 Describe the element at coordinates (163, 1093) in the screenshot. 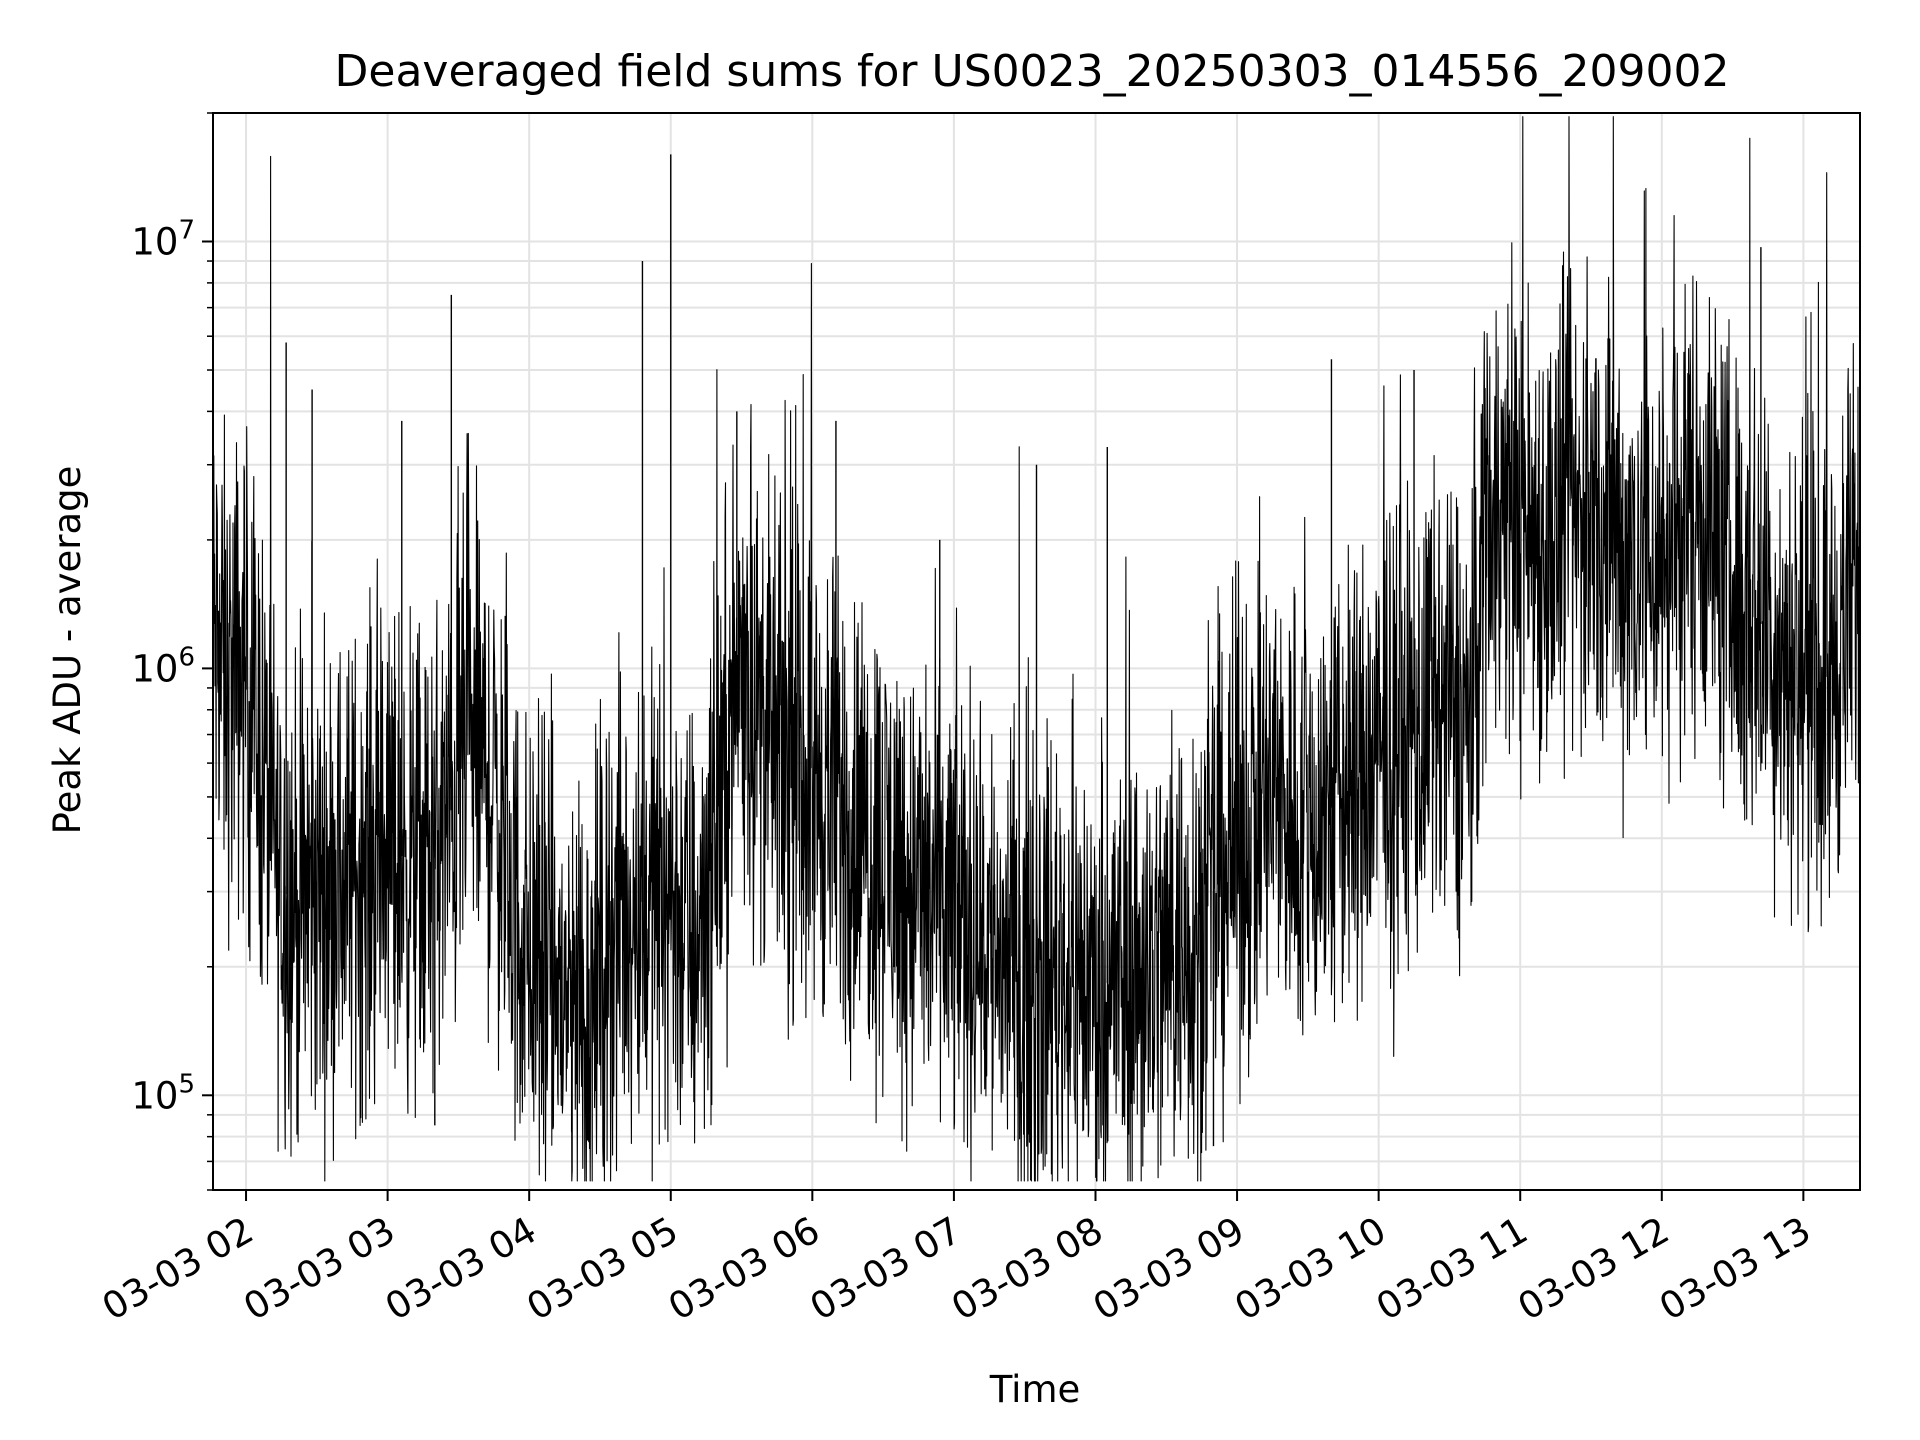

I see `y-tick-label: 105` at that location.